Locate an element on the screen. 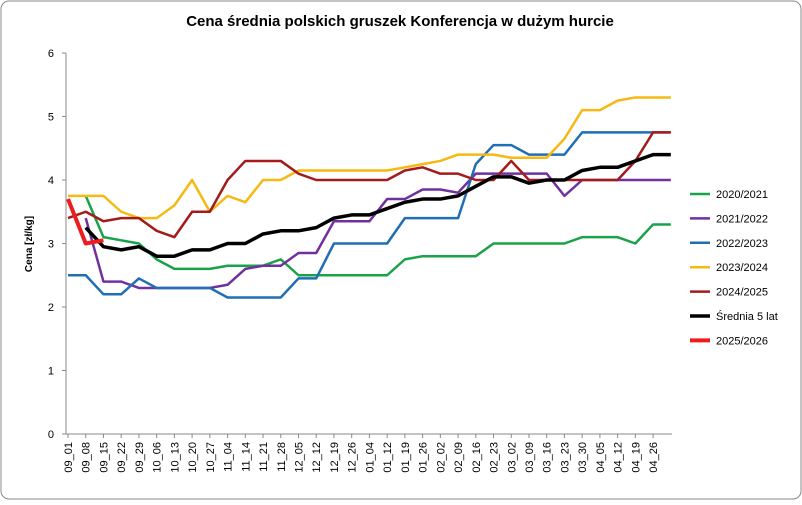 The height and width of the screenshot is (505, 802). y-axis-label: Cena [zł/kg] is located at coordinates (29, 244).